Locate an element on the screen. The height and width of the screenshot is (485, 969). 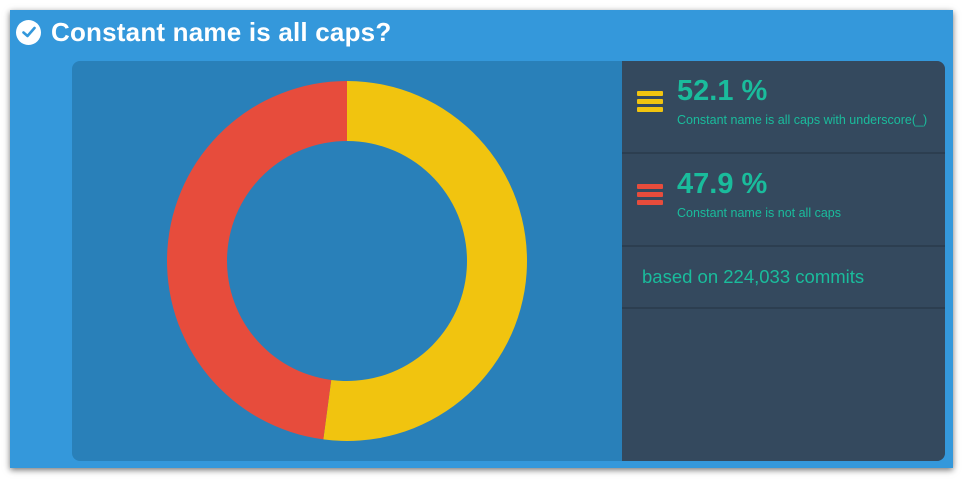
legend-label: Constant name is not all caps is located at coordinates (759, 213).